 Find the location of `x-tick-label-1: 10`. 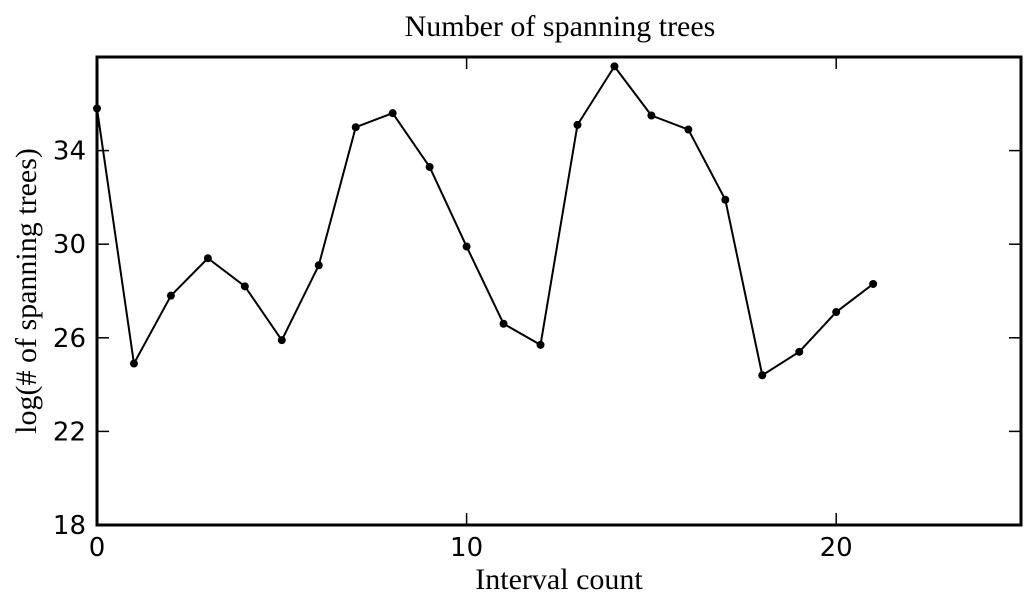

x-tick-label-1: 10 is located at coordinates (466, 548).